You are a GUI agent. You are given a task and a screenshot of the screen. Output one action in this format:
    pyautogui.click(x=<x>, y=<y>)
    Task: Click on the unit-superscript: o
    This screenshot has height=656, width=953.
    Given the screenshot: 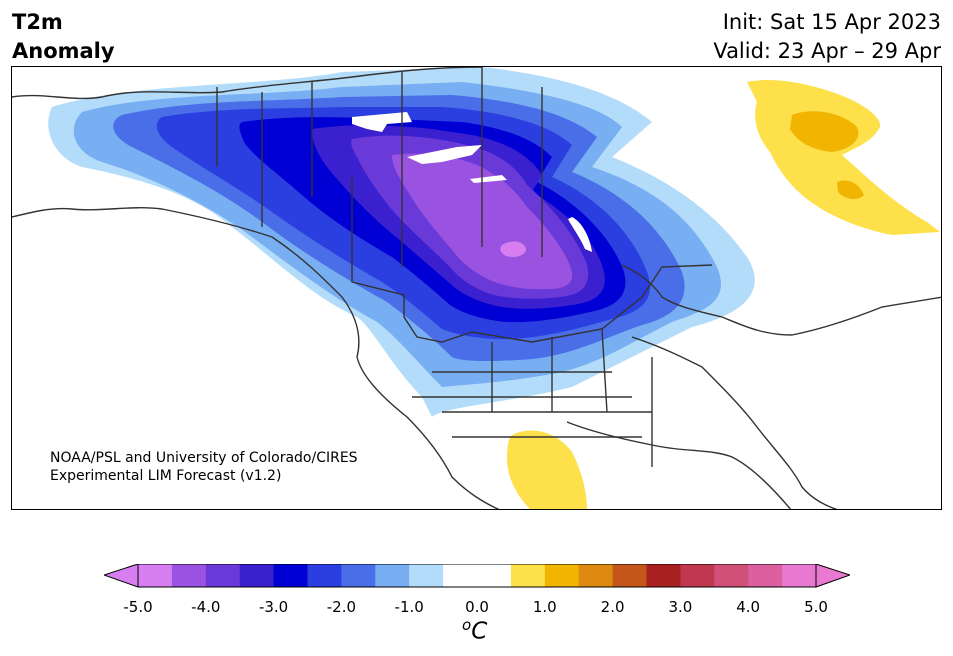 What is the action you would take?
    pyautogui.click(x=467, y=625)
    